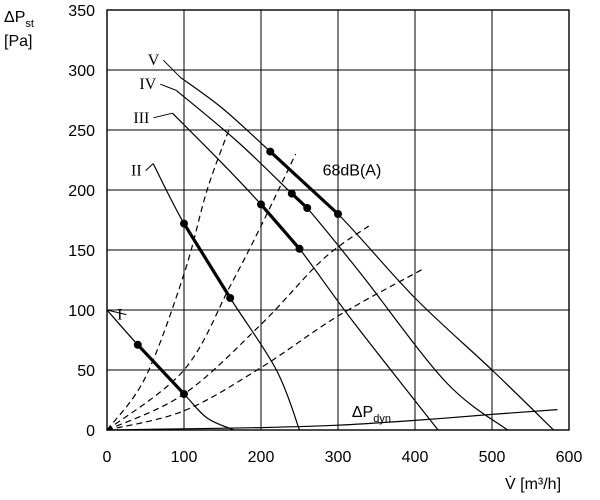 Image resolution: width=600 pixels, height=500 pixels. Describe the element at coordinates (492, 457) in the screenshot. I see `x-tick-label: 500` at that location.